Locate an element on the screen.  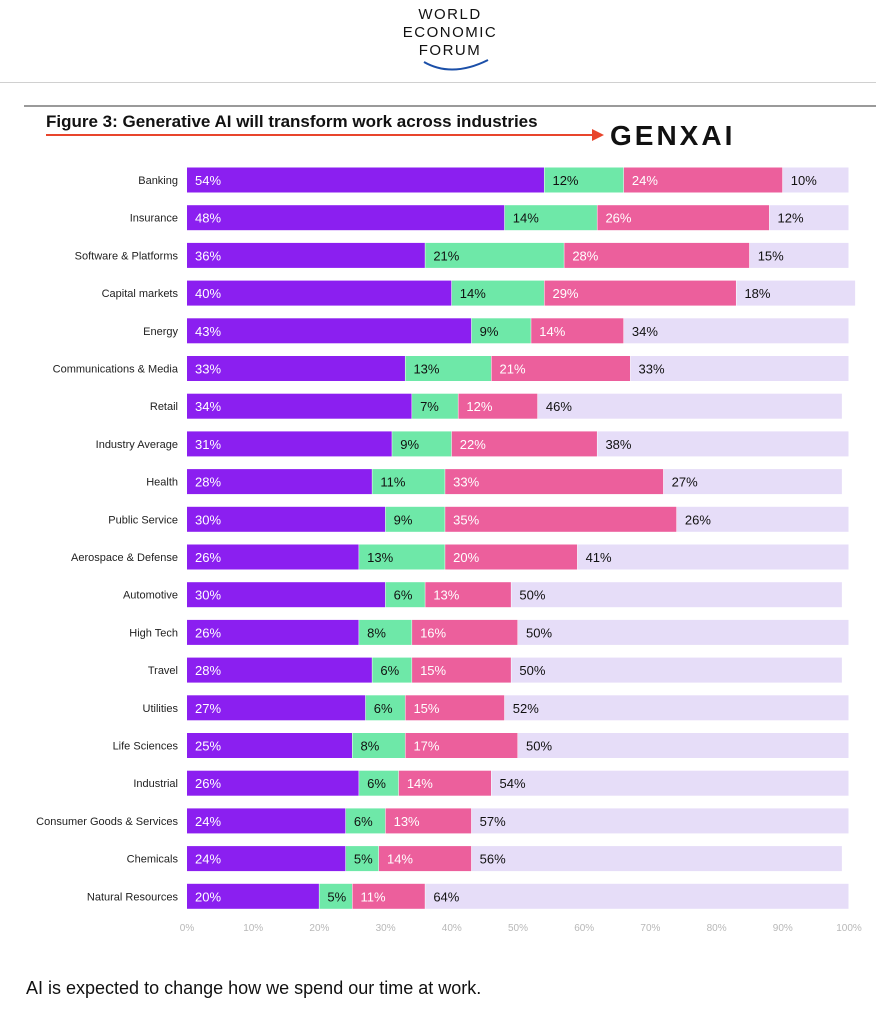
wef-logo: WORLD ECONOMIC FORUM is located at coordinates (450, 41).